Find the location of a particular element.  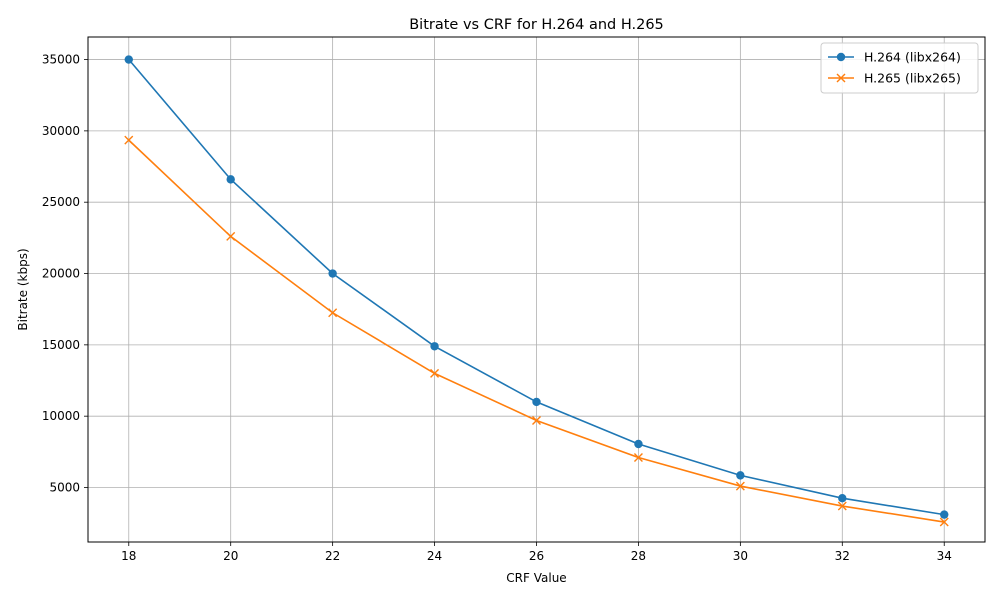

x-tick-label: 22 is located at coordinates (332, 556).